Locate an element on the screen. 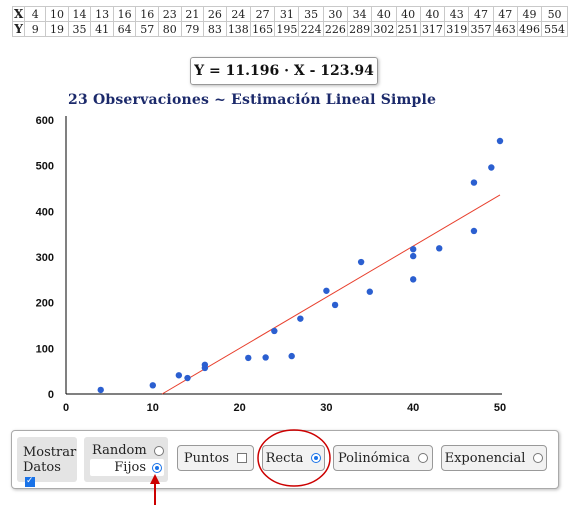 The height and width of the screenshot is (506, 568). exponencial-button: Exponencial is located at coordinates (494, 458).